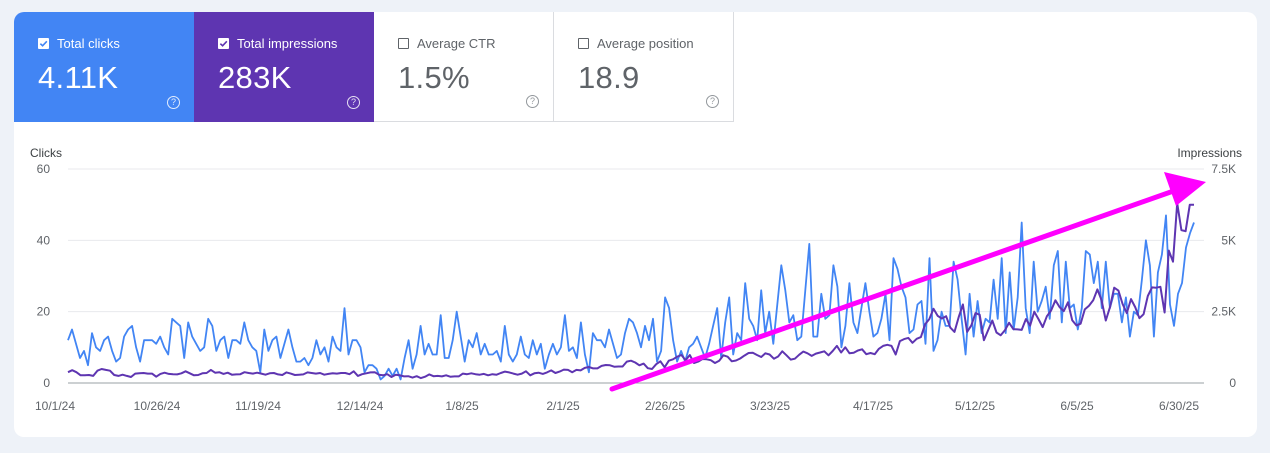 The height and width of the screenshot is (453, 1270). I want to click on x-axis-tick-label: 1/8/25, so click(462, 406).